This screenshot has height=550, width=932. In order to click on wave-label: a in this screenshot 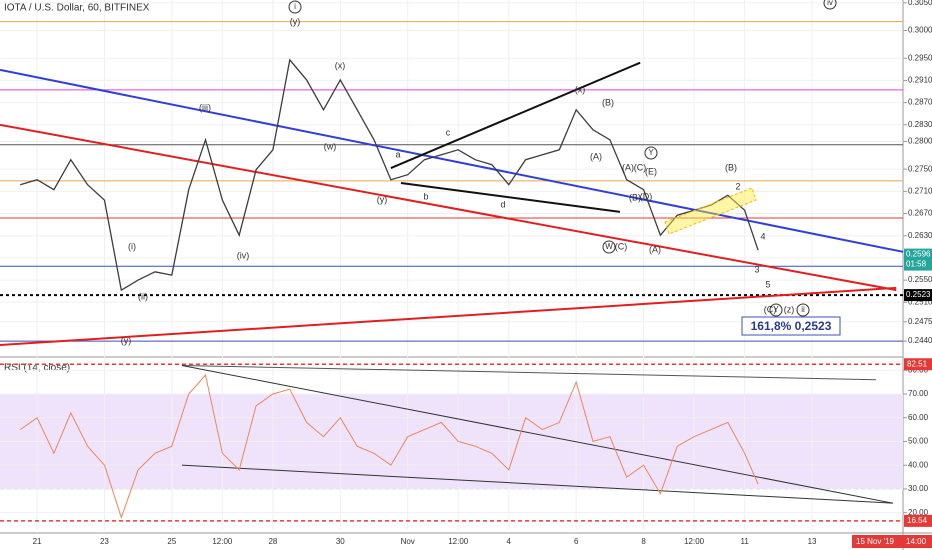, I will do `click(397, 154)`.